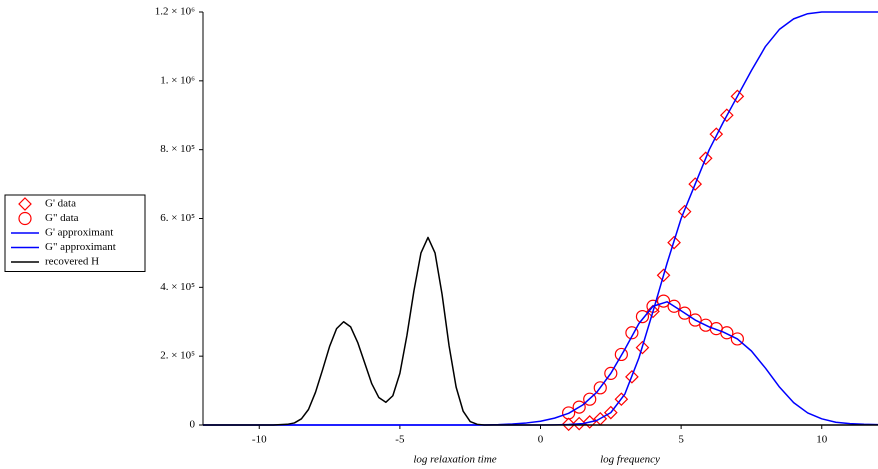 Image resolution: width=878 pixels, height=469 pixels. What do you see at coordinates (177, 80) in the screenshot?
I see `y-tick-label: 1. × 10⁶` at bounding box center [177, 80].